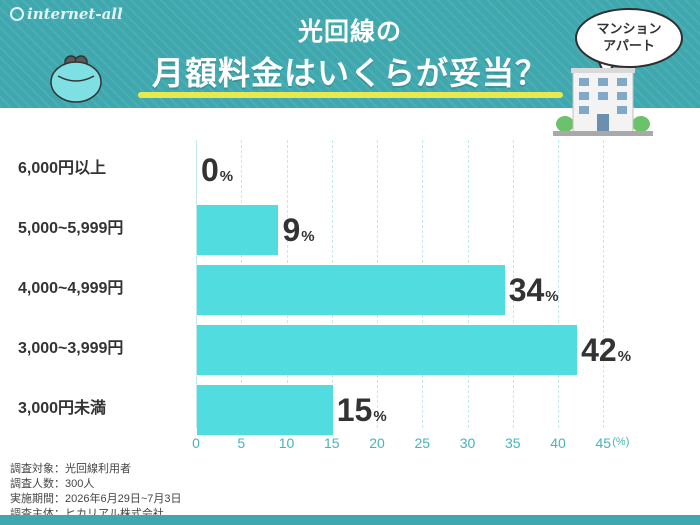 The width and height of the screenshot is (700, 525). What do you see at coordinates (526, 290) in the screenshot?
I see `bar-value-number: 34` at bounding box center [526, 290].